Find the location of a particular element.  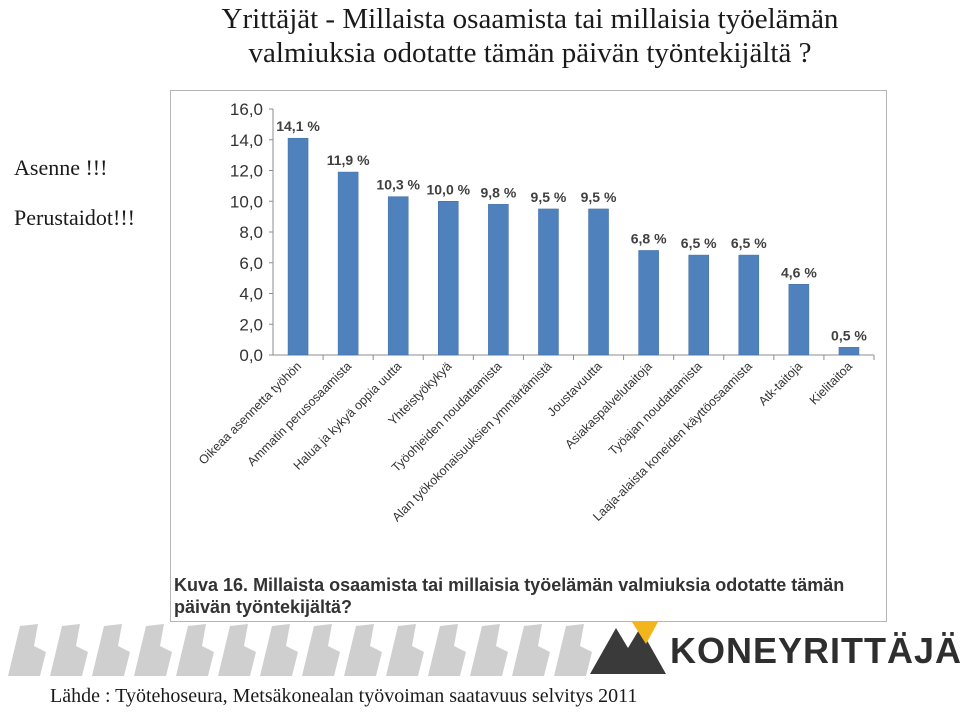

data-label: 0,5 % is located at coordinates (849, 335).